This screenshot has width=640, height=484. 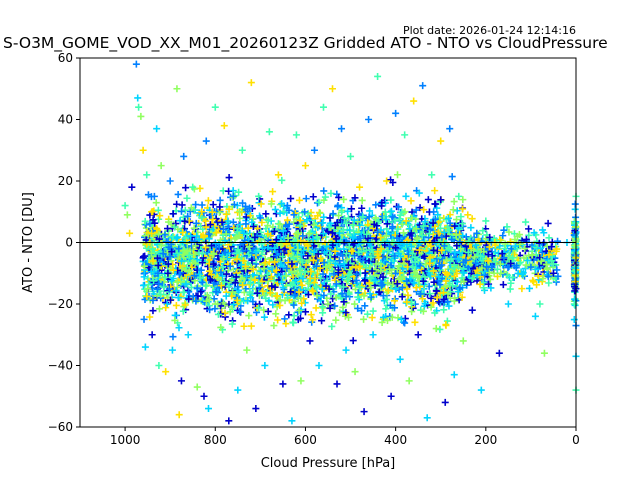 What do you see at coordinates (345, 437) in the screenshot?
I see `x-axis-ticks: 1000 800 600 400 200 0` at bounding box center [345, 437].